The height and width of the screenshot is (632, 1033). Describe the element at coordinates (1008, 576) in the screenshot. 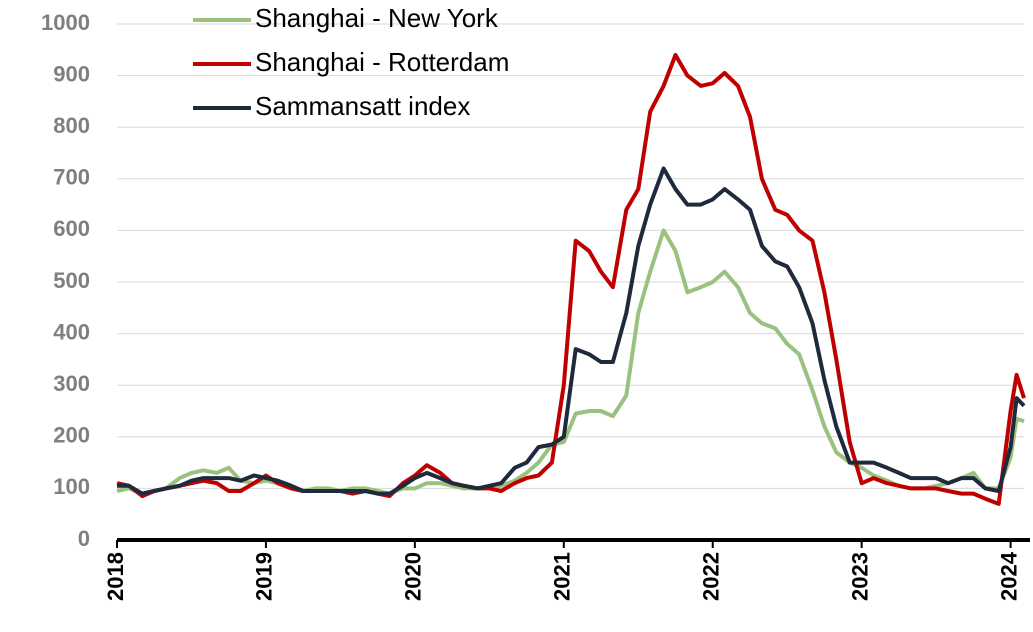

I see `x-tick-label: 2024` at that location.